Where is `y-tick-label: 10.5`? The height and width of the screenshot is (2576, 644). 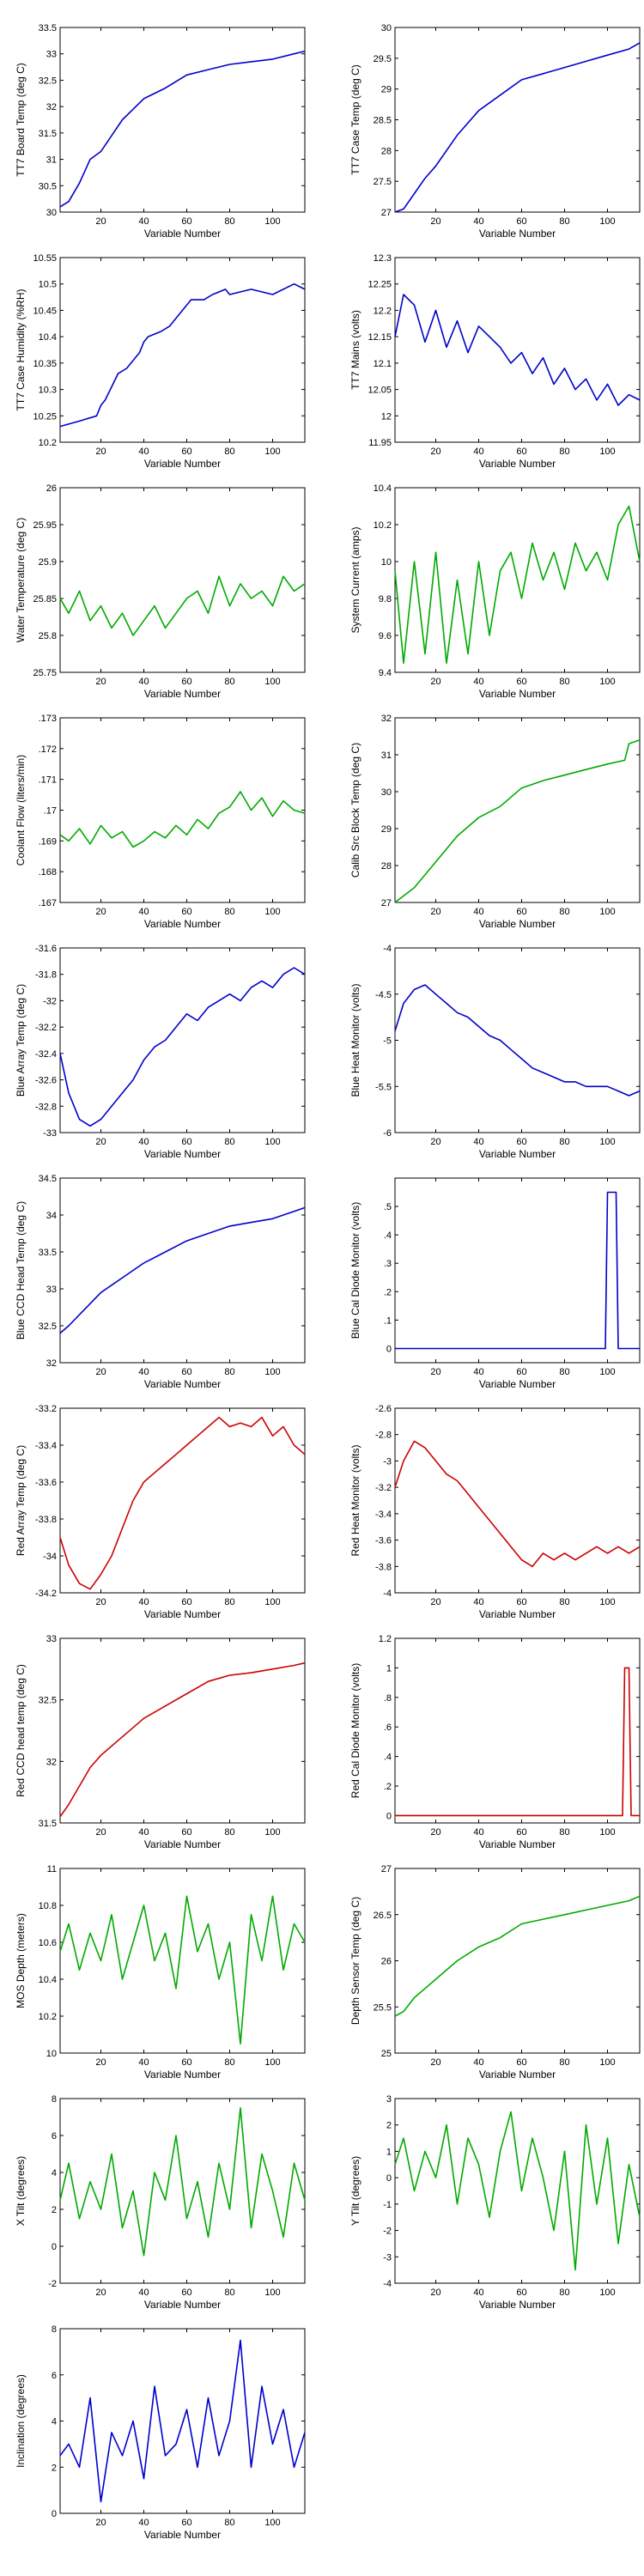
y-tick-label: 10.5 is located at coordinates (48, 285).